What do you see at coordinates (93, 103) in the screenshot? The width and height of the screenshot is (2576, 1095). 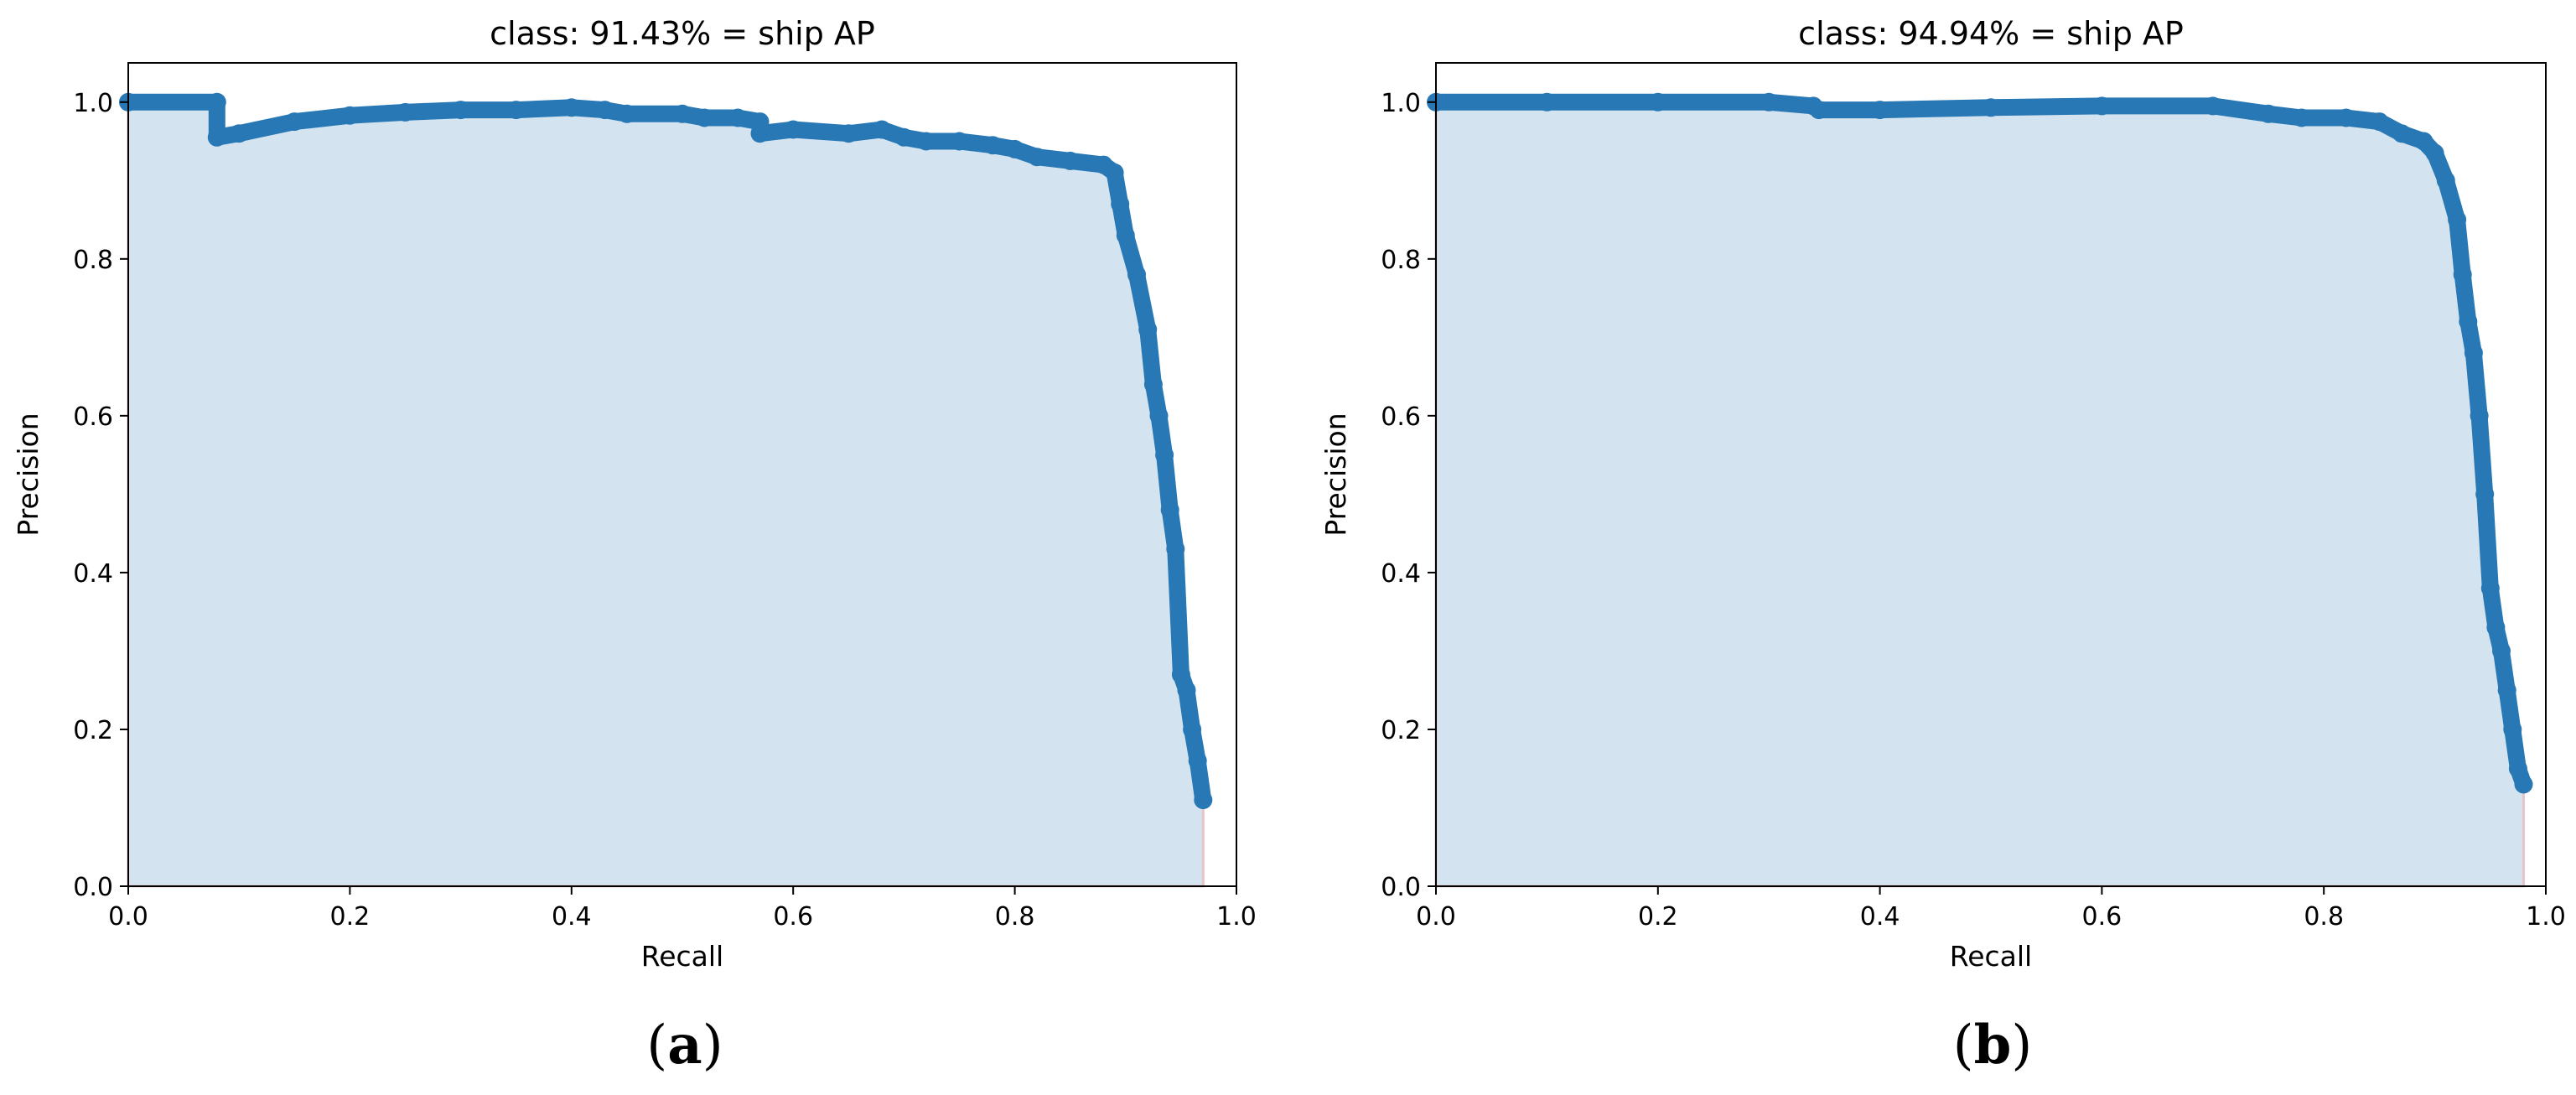 I see `y-tick-label: 1.0` at bounding box center [93, 103].